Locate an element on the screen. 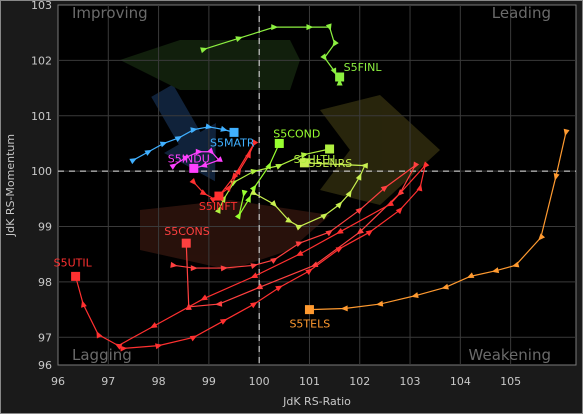 This screenshot has height=414, width=583. series-current-marker-s5matr is located at coordinates (234, 132).